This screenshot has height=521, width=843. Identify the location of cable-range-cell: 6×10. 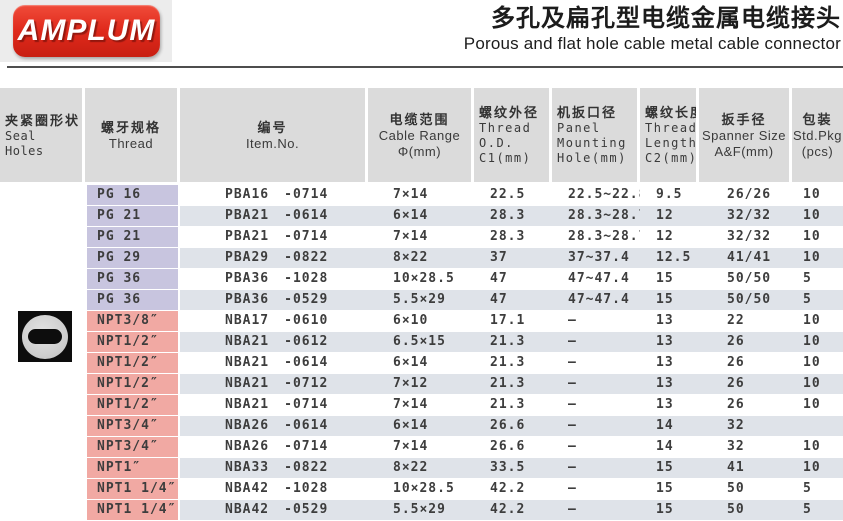
(421, 321).